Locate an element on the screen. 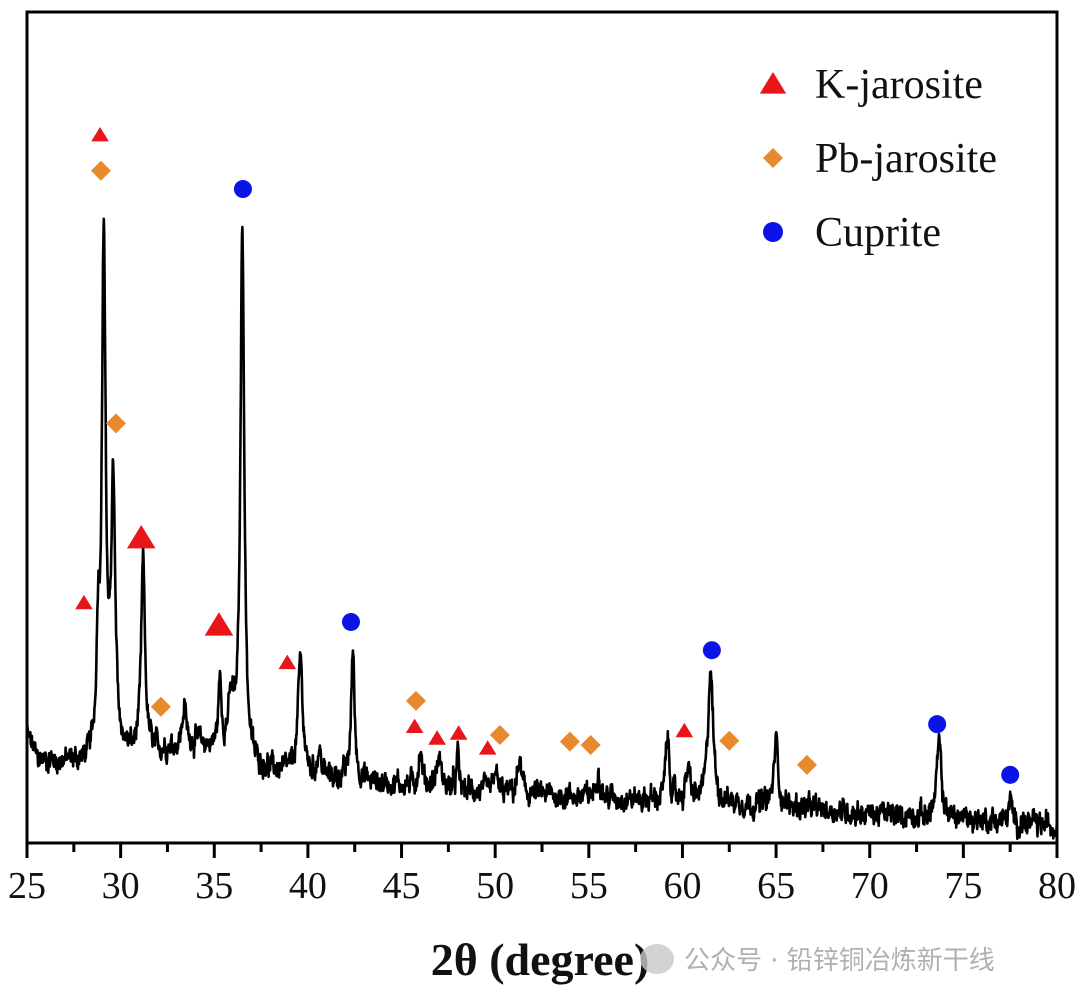 The width and height of the screenshot is (1080, 1001). watermark-text: 公众号 · 铅锌铜冶炼新干线 is located at coordinates (839, 961).